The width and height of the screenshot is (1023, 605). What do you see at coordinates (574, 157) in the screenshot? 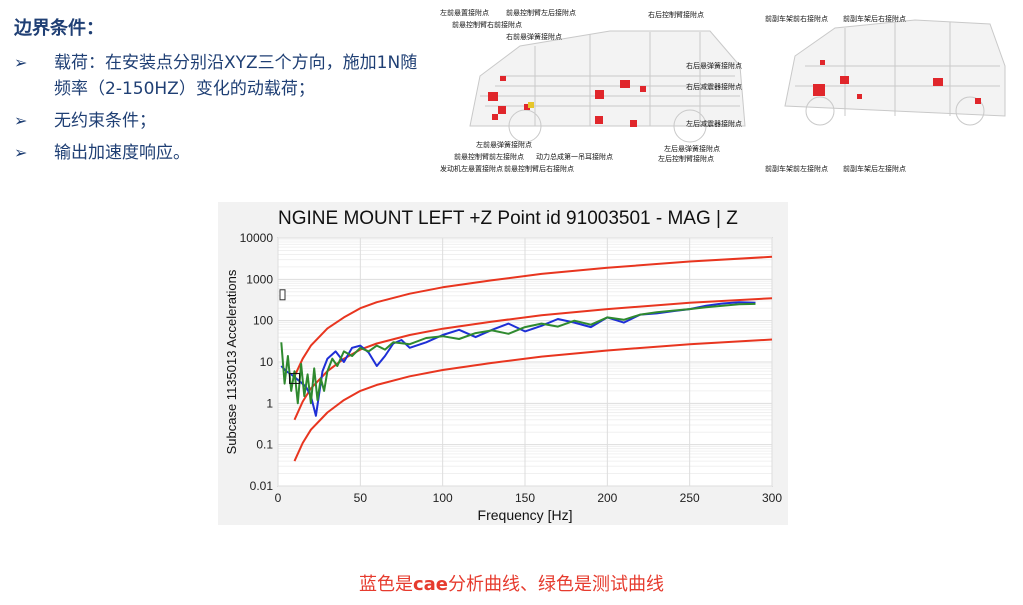
I see `car-label: 动力总成第一吊耳接附点` at bounding box center [574, 157].